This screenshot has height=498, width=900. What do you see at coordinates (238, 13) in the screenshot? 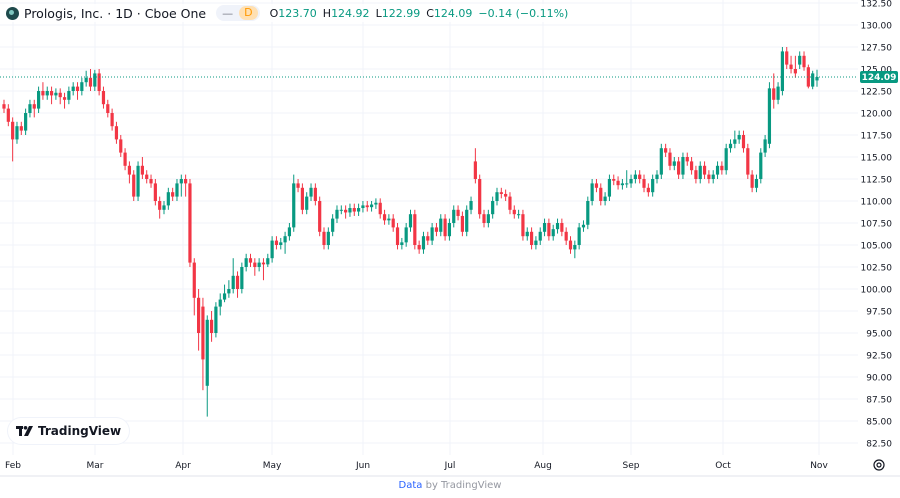
I see `market-status-pill: — D` at bounding box center [238, 13].